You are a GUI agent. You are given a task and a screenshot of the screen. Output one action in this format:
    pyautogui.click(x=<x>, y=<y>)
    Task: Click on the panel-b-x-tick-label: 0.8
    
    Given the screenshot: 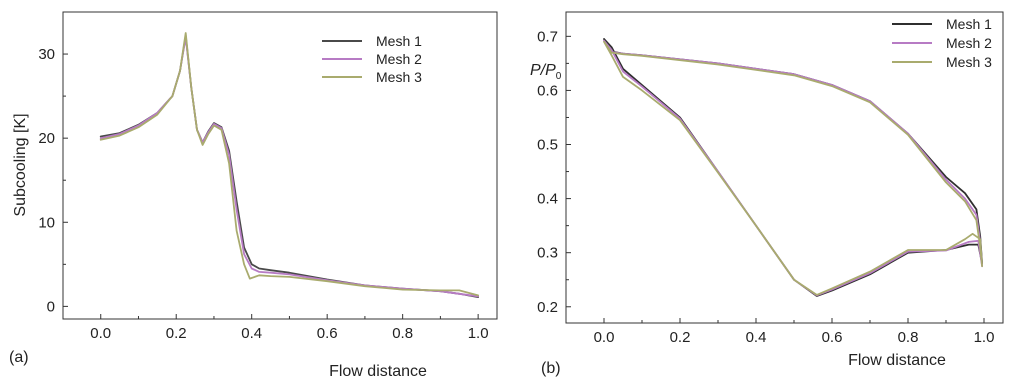 What is the action you would take?
    pyautogui.click(x=908, y=337)
    